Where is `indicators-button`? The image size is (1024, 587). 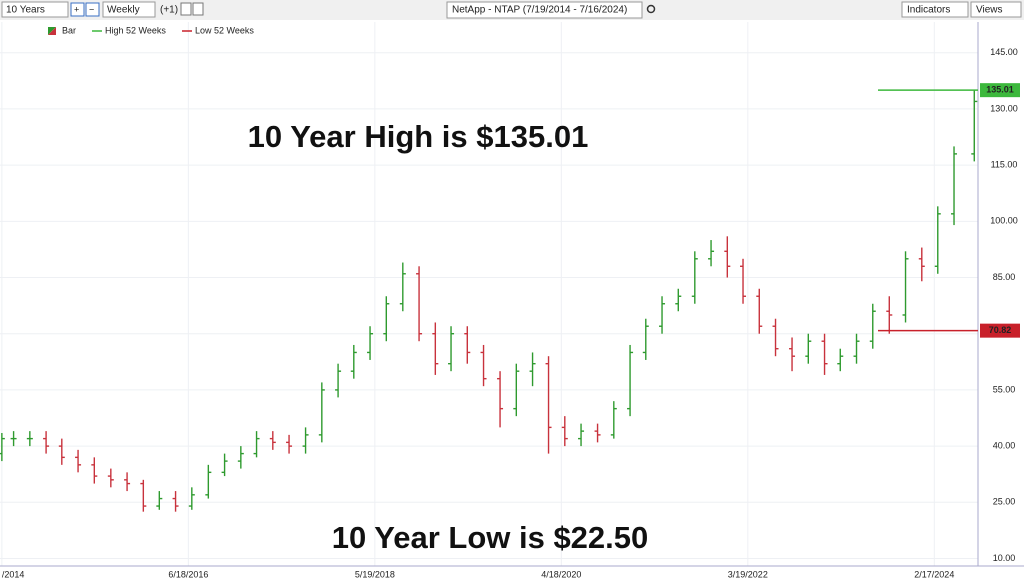
indicators-button is located at coordinates (935, 9).